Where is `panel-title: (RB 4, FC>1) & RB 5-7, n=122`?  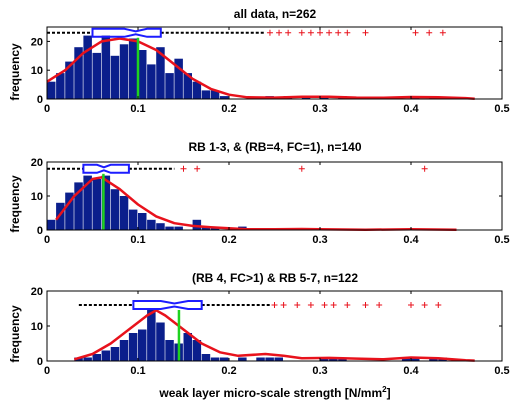
panel-title: (RB 4, FC>1) & RB 5-7, n=122 is located at coordinates (275, 278).